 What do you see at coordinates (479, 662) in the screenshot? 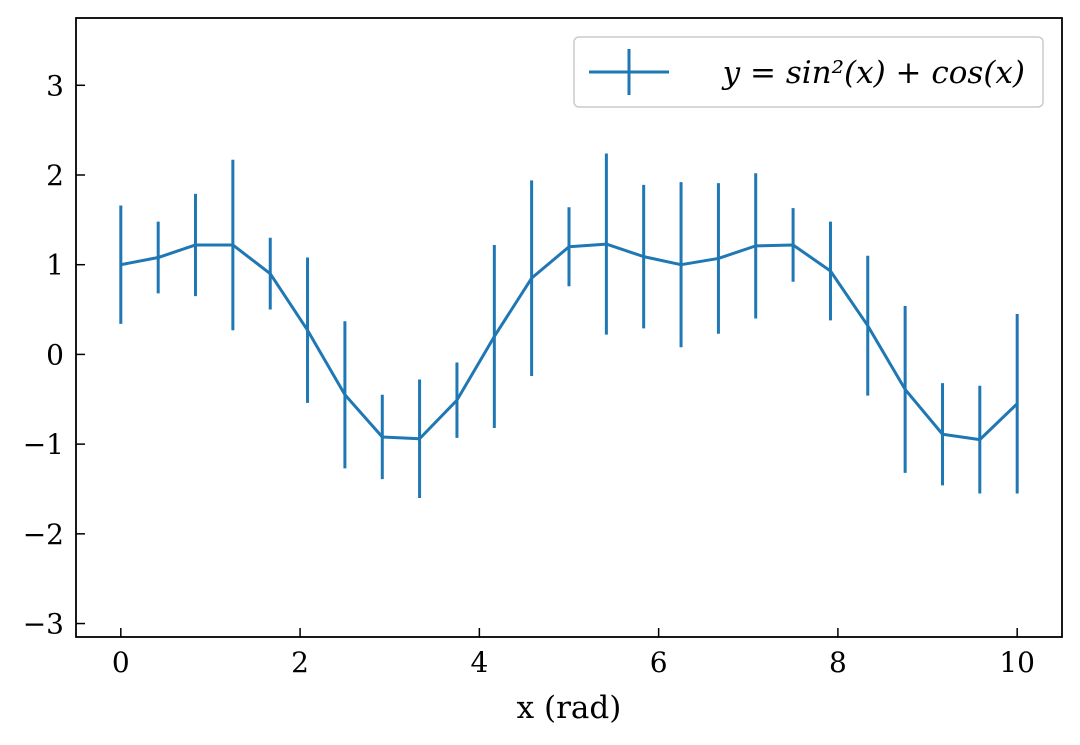
I see `x-tick-label: 4` at bounding box center [479, 662].